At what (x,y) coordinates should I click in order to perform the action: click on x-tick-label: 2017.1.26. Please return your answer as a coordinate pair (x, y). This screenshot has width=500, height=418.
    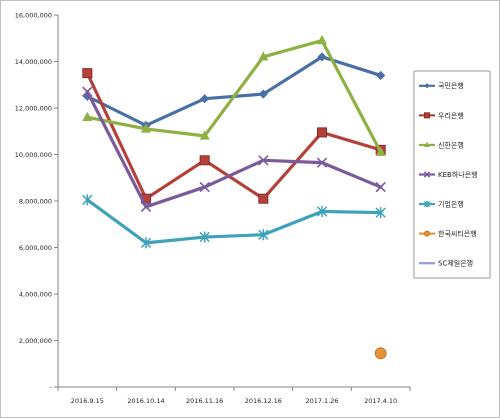
    Looking at the image, I should click on (321, 401).